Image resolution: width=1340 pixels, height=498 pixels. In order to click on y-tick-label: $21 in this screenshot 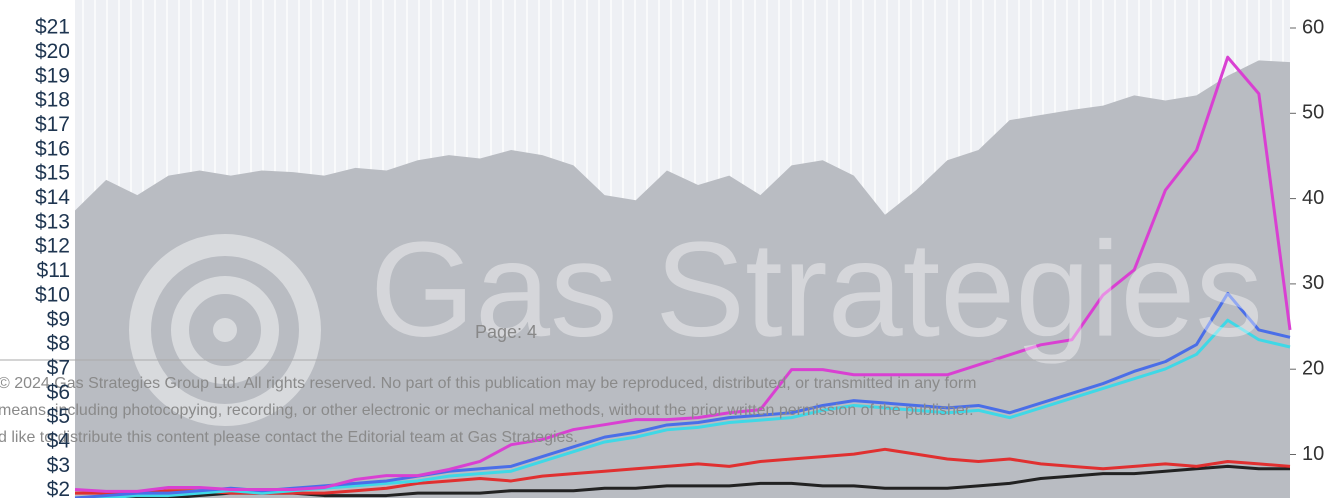, I will do `click(52, 27)`.